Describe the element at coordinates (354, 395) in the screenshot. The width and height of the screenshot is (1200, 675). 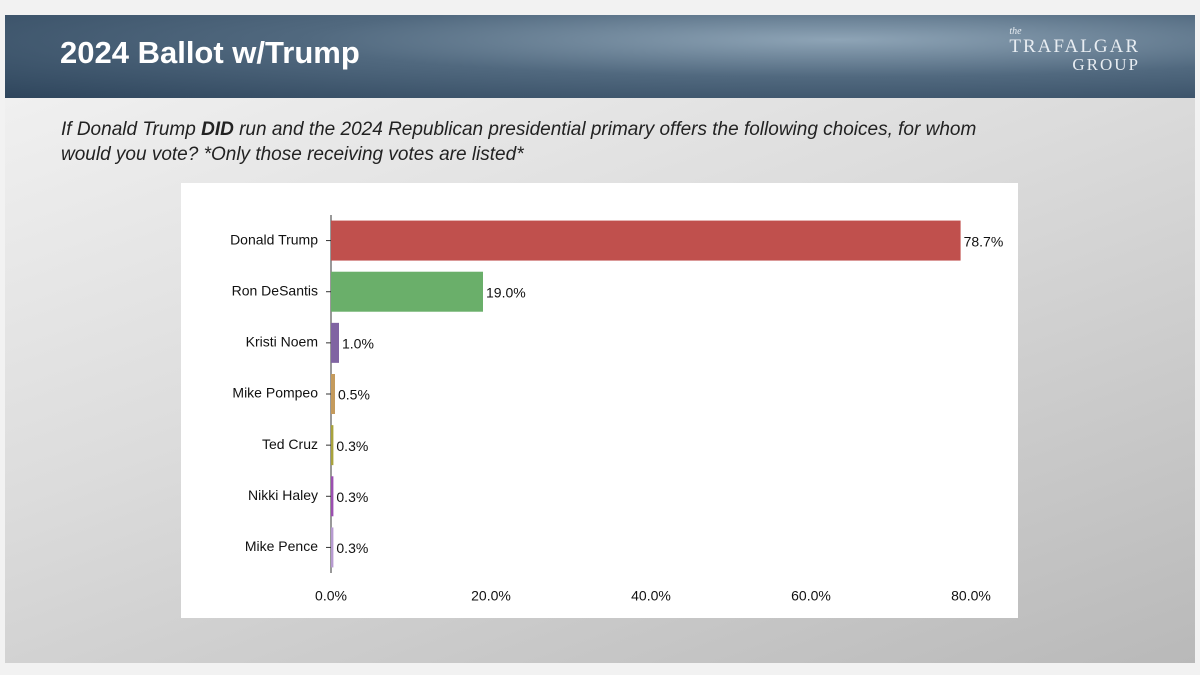
I see `value-label: 0.5%` at that location.